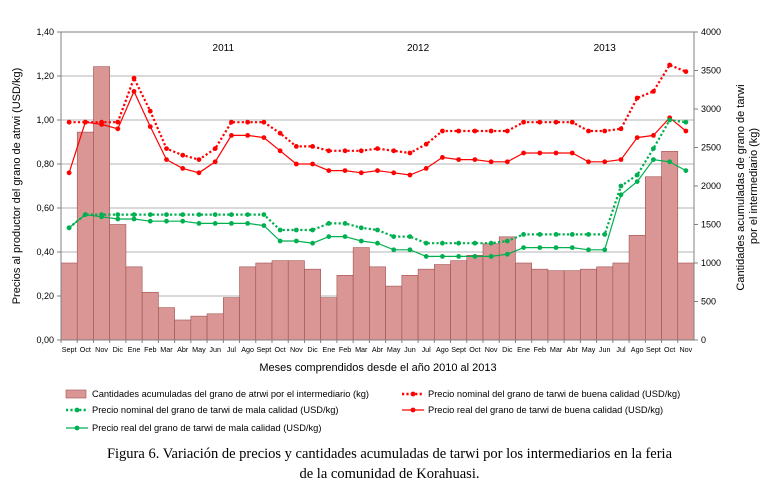 Image resolution: width=779 pixels, height=492 pixels. I want to click on x-tick-label: Jul, so click(621, 349).